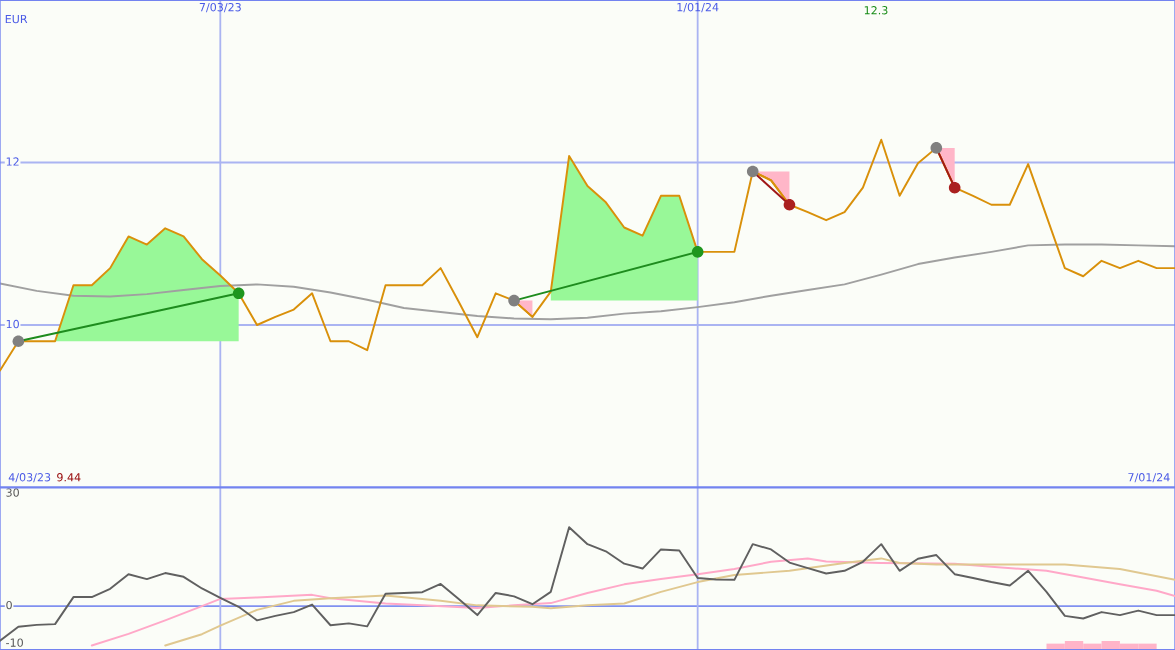  What do you see at coordinates (12, 324) in the screenshot?
I see `y-tick-label: 10` at bounding box center [12, 324].